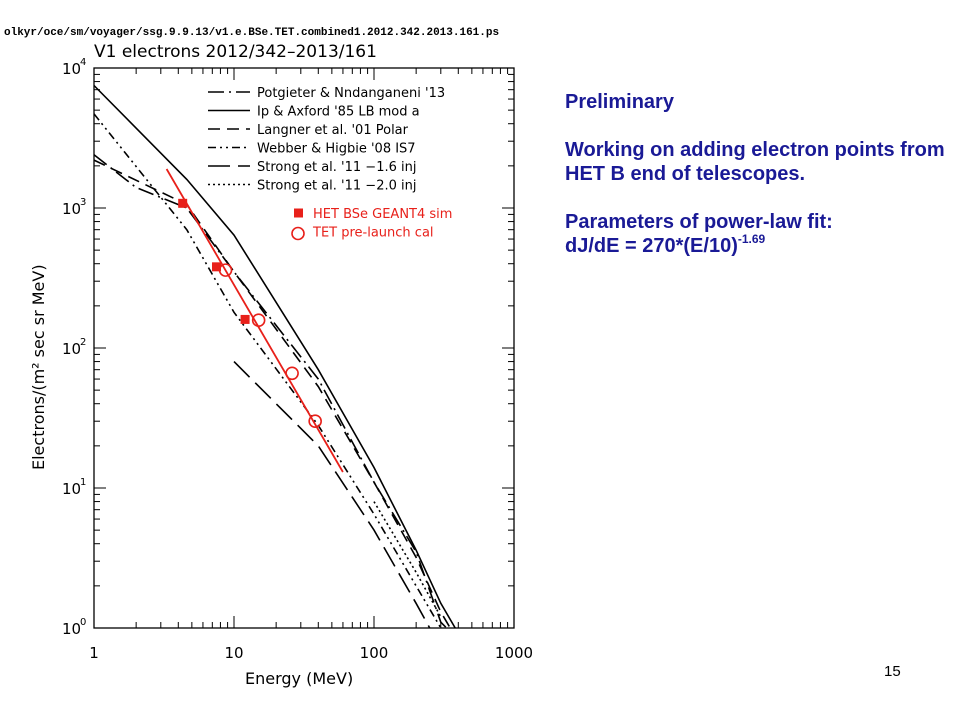 Image resolution: width=960 pixels, height=720 pixels. What do you see at coordinates (94, 653) in the screenshot?
I see `x-tick-label: 1` at bounding box center [94, 653].